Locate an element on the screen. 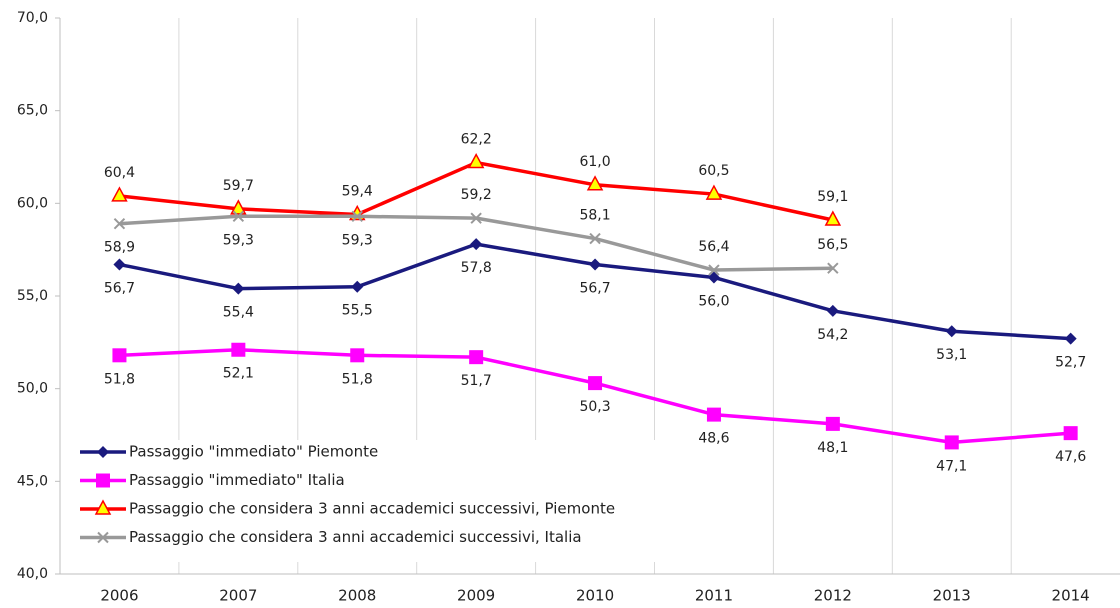 This screenshot has height=608, width=1120. x-tick-label: 2011 is located at coordinates (714, 596).